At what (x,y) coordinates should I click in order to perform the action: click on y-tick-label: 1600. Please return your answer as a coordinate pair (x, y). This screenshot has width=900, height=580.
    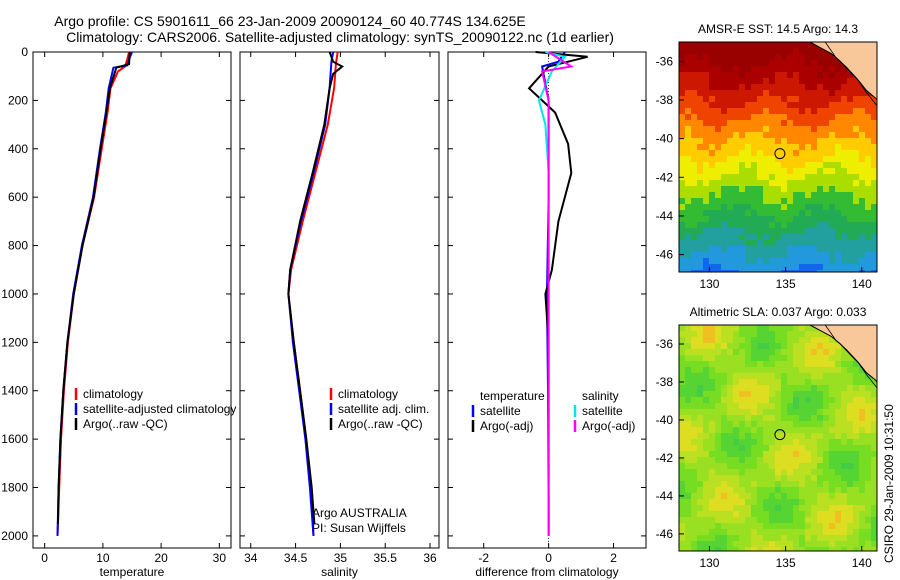
    Looking at the image, I should click on (14, 439).